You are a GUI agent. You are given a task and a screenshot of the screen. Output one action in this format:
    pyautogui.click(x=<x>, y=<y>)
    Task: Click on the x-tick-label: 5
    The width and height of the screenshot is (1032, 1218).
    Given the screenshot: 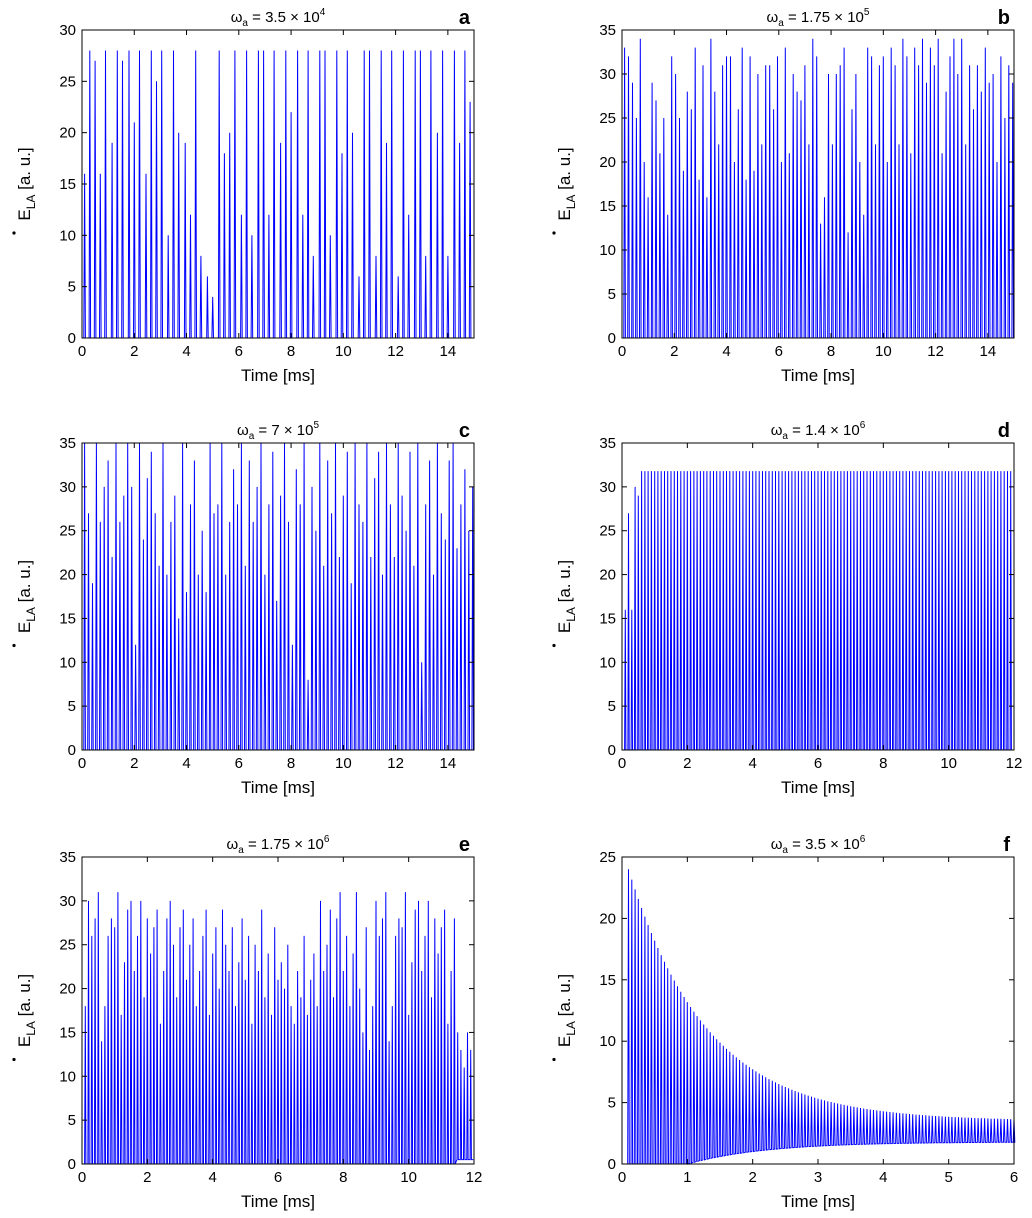 What is the action you would take?
    pyautogui.click(x=948, y=1177)
    